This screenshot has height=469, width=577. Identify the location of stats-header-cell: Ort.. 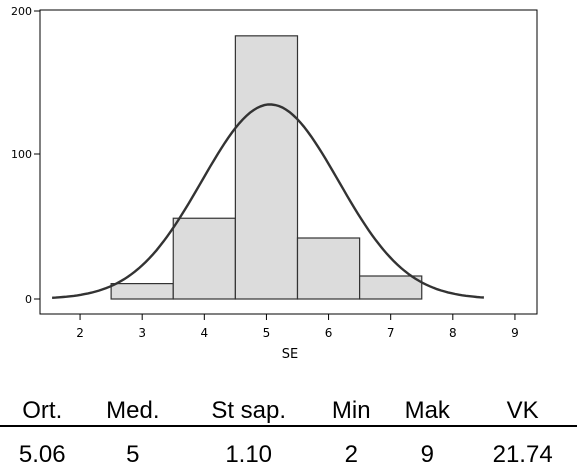
(42, 406).